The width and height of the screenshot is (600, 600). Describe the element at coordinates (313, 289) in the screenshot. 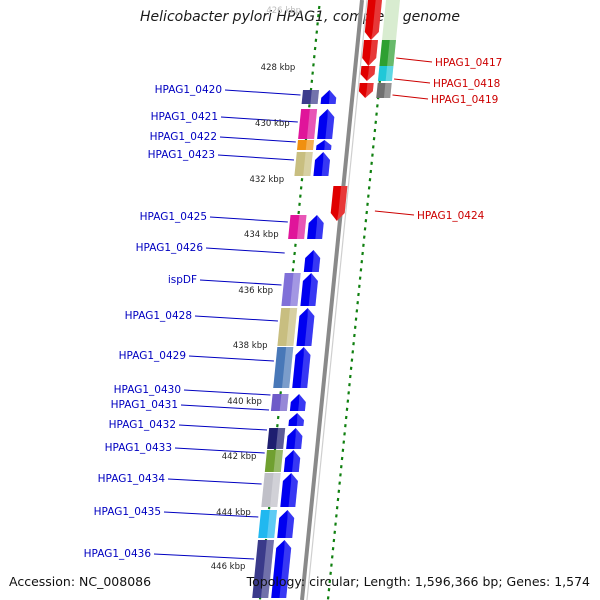

I see `forward-gene-arrow-ispDF-shade` at that location.